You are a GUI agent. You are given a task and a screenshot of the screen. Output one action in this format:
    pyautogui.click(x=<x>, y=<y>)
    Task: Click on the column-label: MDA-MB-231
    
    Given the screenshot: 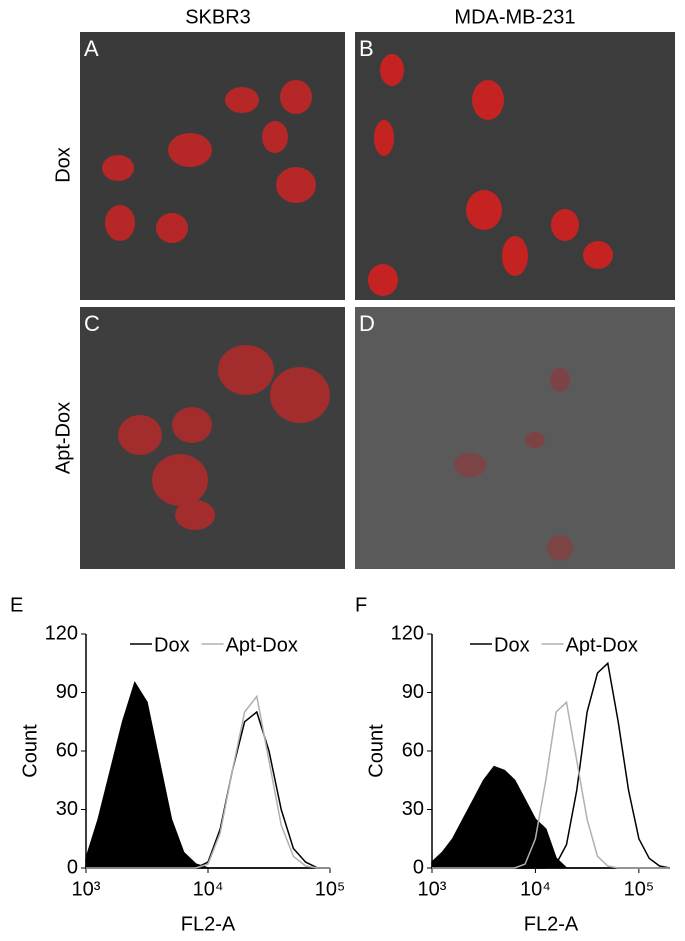 What is the action you would take?
    pyautogui.click(x=514, y=17)
    